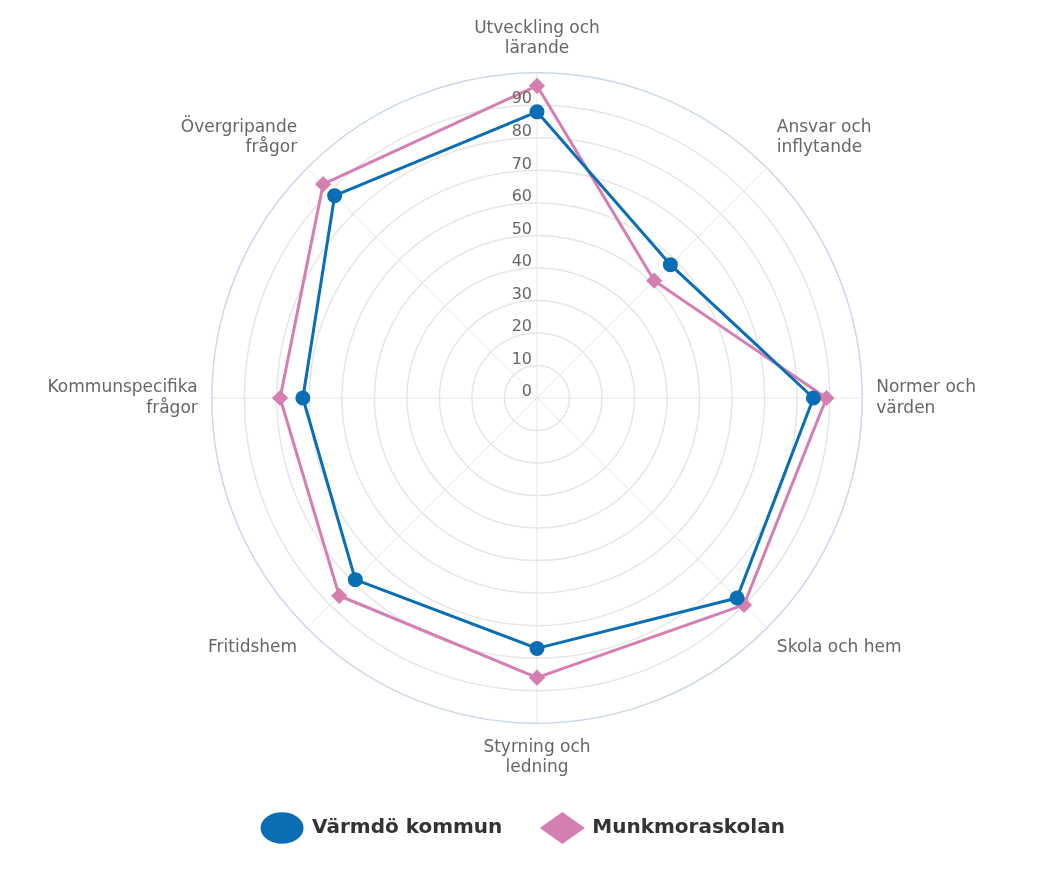 This screenshot has height=870, width=1047. What do you see at coordinates (839, 646) in the screenshot?
I see `spoke-label: Skola och hem` at bounding box center [839, 646].